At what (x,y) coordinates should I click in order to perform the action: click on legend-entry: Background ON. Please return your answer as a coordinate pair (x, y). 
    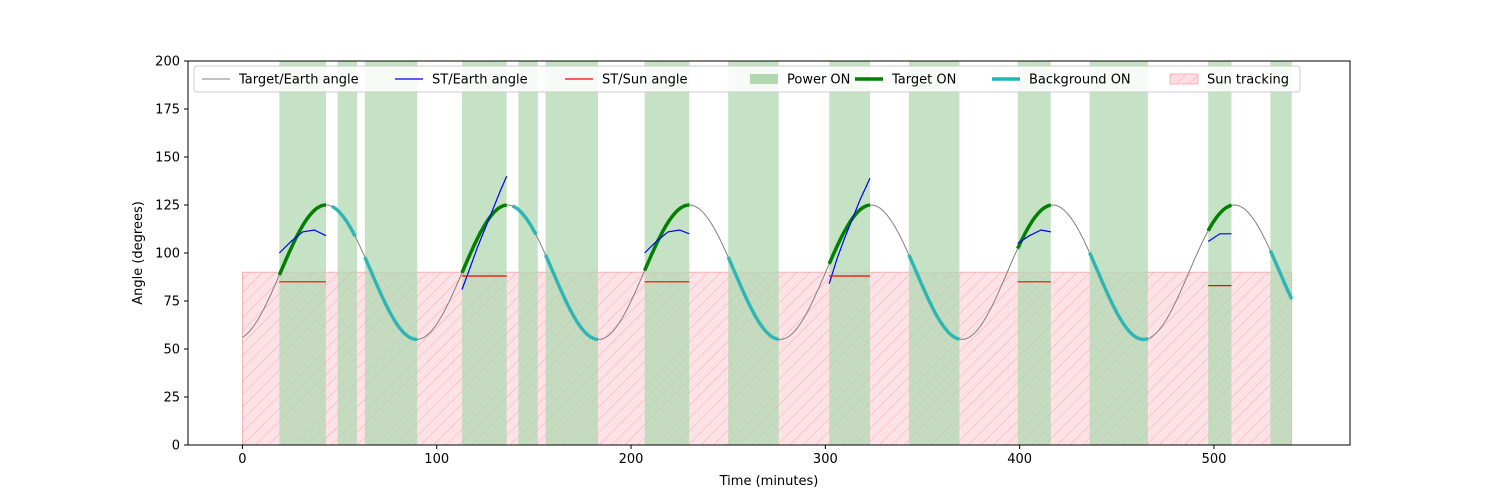
    Looking at the image, I should click on (1061, 80).